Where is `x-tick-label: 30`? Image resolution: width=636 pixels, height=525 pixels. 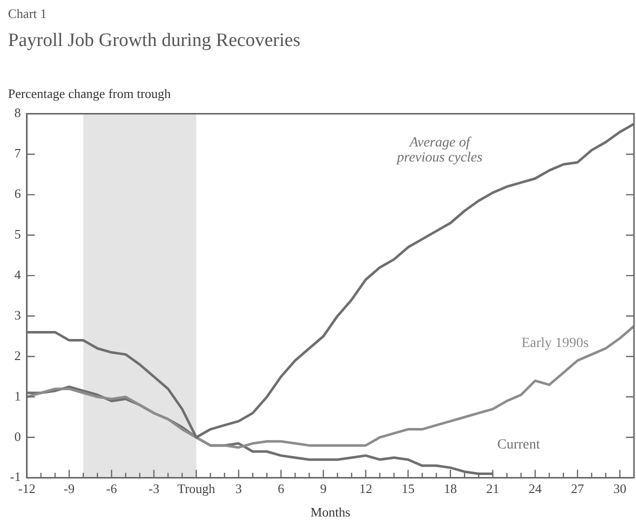 x-tick-label: 30 is located at coordinates (619, 488).